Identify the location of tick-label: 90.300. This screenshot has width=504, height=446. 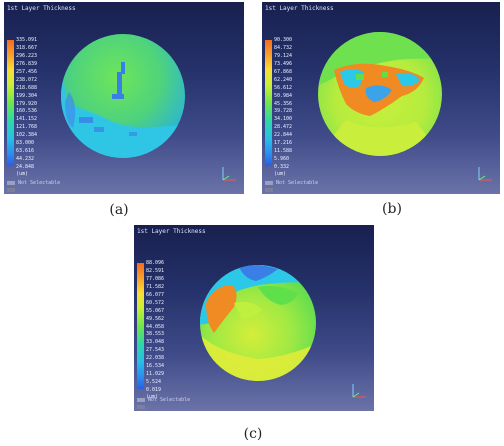
(283, 40).